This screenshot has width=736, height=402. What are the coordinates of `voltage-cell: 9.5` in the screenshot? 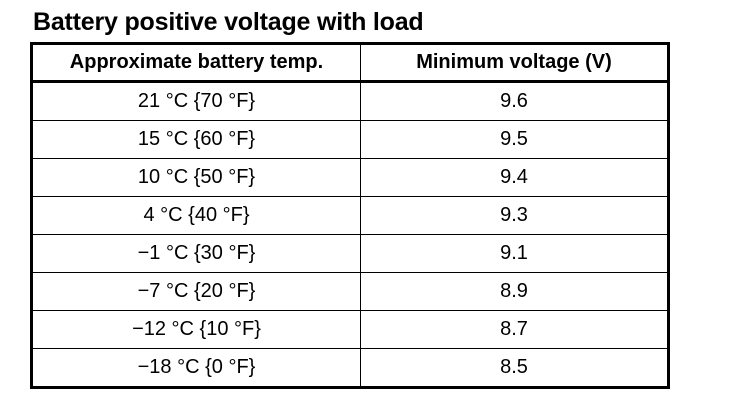 It's located at (514, 139).